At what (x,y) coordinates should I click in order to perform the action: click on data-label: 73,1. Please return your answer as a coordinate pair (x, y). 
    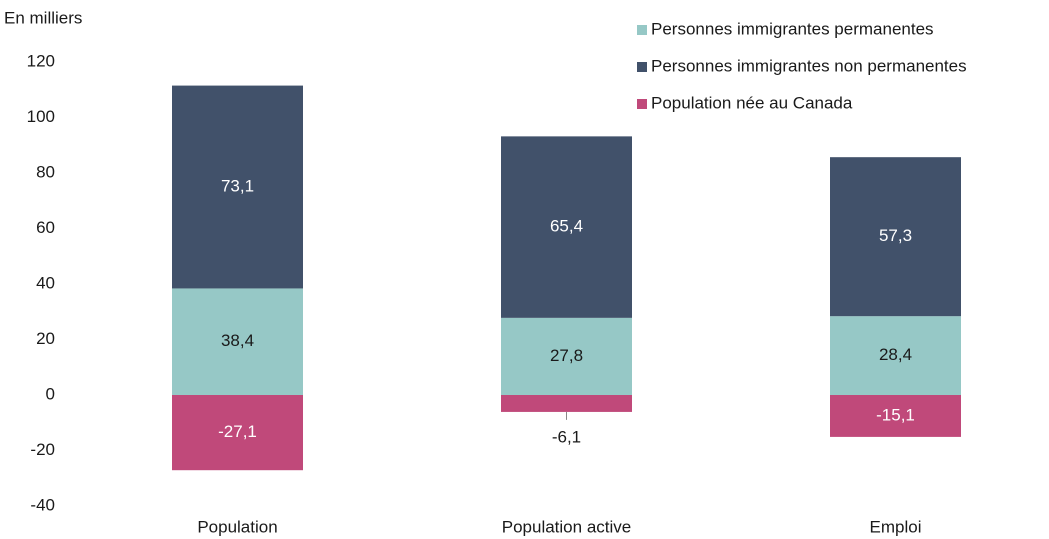
    Looking at the image, I should click on (237, 185).